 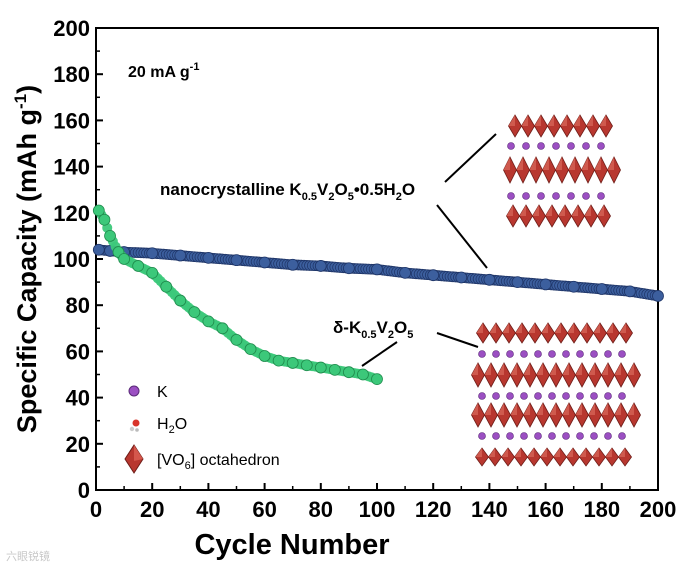 I want to click on y-tick-label: 140, so click(x=71, y=167).